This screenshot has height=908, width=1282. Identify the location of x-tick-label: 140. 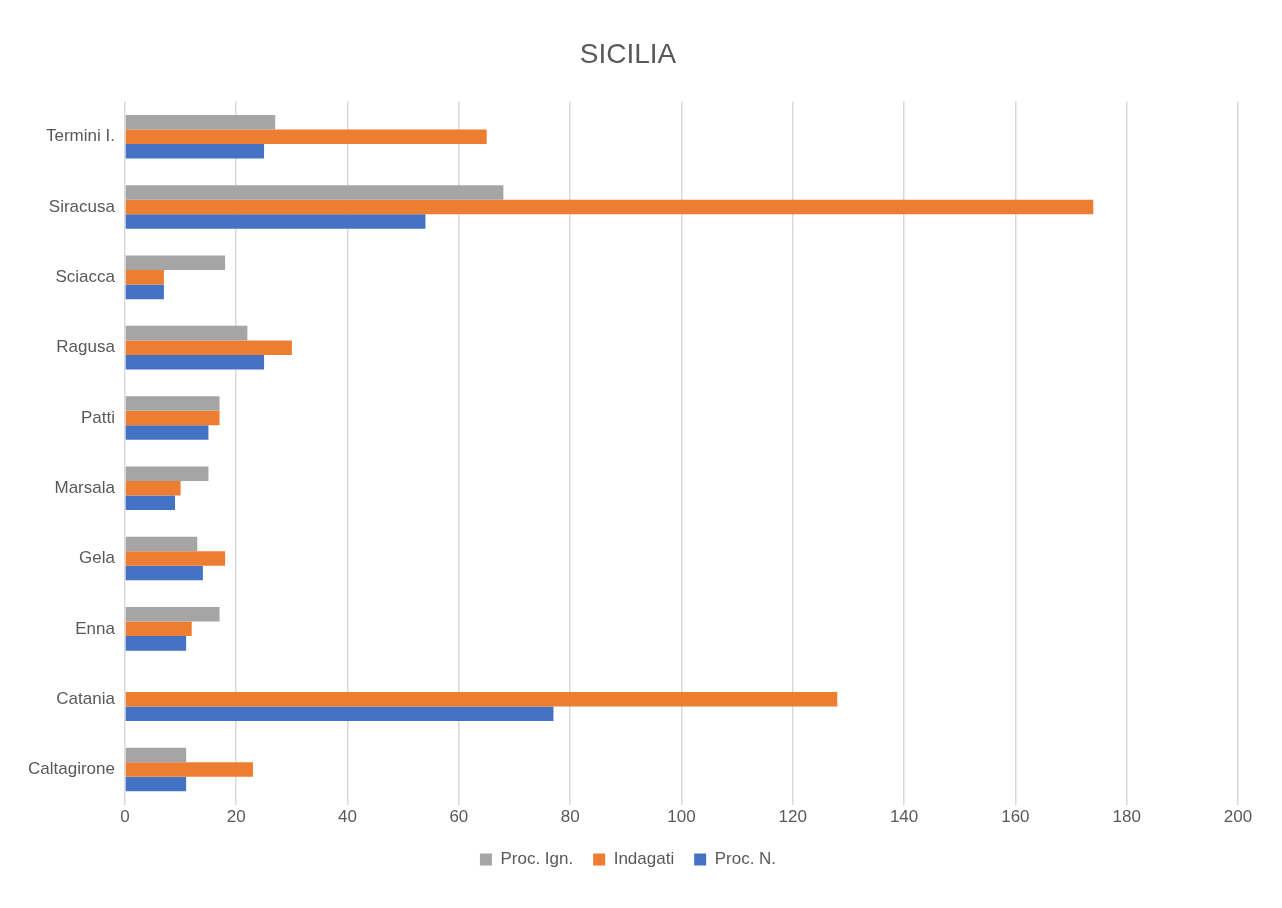
(904, 817).